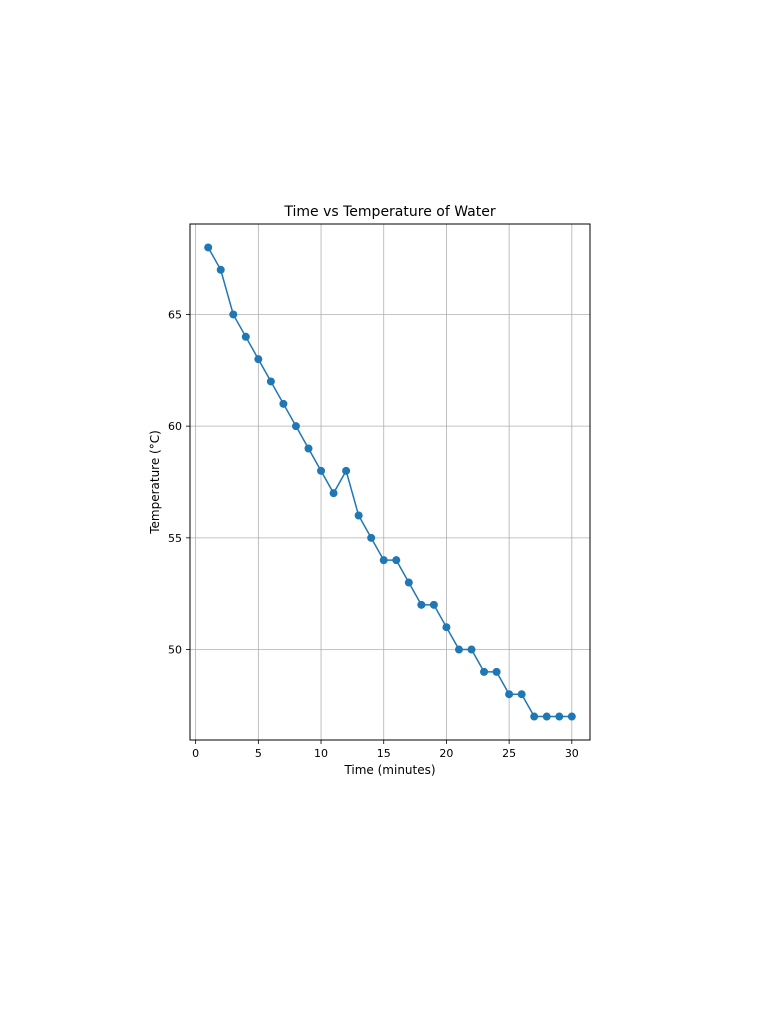  I want to click on y-tick-label: 65, so click(175, 314).